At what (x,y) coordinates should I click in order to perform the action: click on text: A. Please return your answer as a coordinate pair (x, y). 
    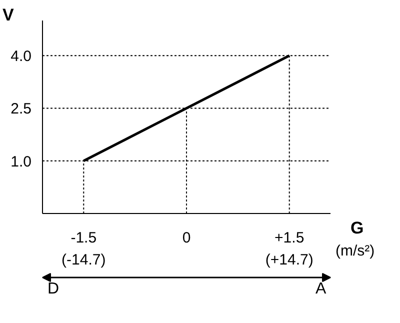
    Looking at the image, I should click on (321, 289).